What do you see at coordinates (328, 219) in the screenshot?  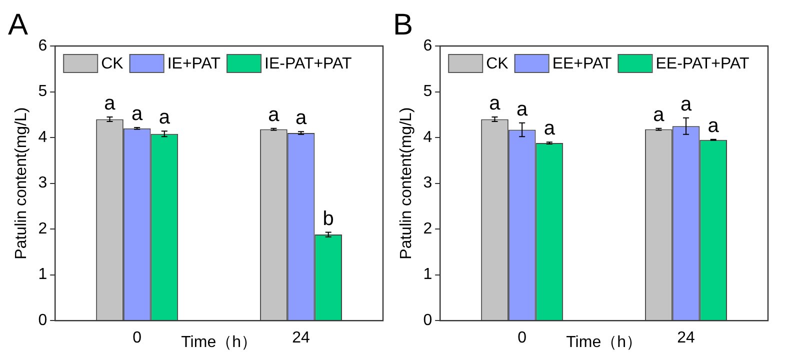 I see `annotation: b` at bounding box center [328, 219].